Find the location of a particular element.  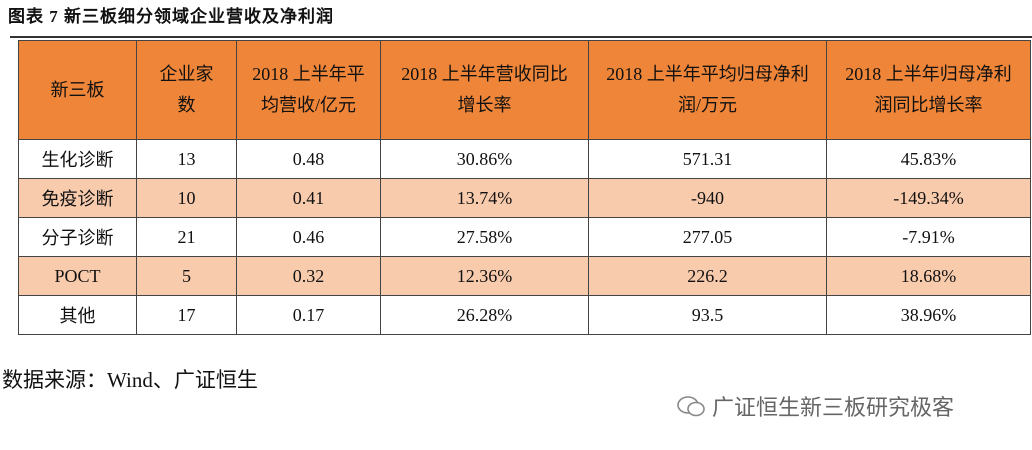

table-cell: 38.96% is located at coordinates (928, 315).